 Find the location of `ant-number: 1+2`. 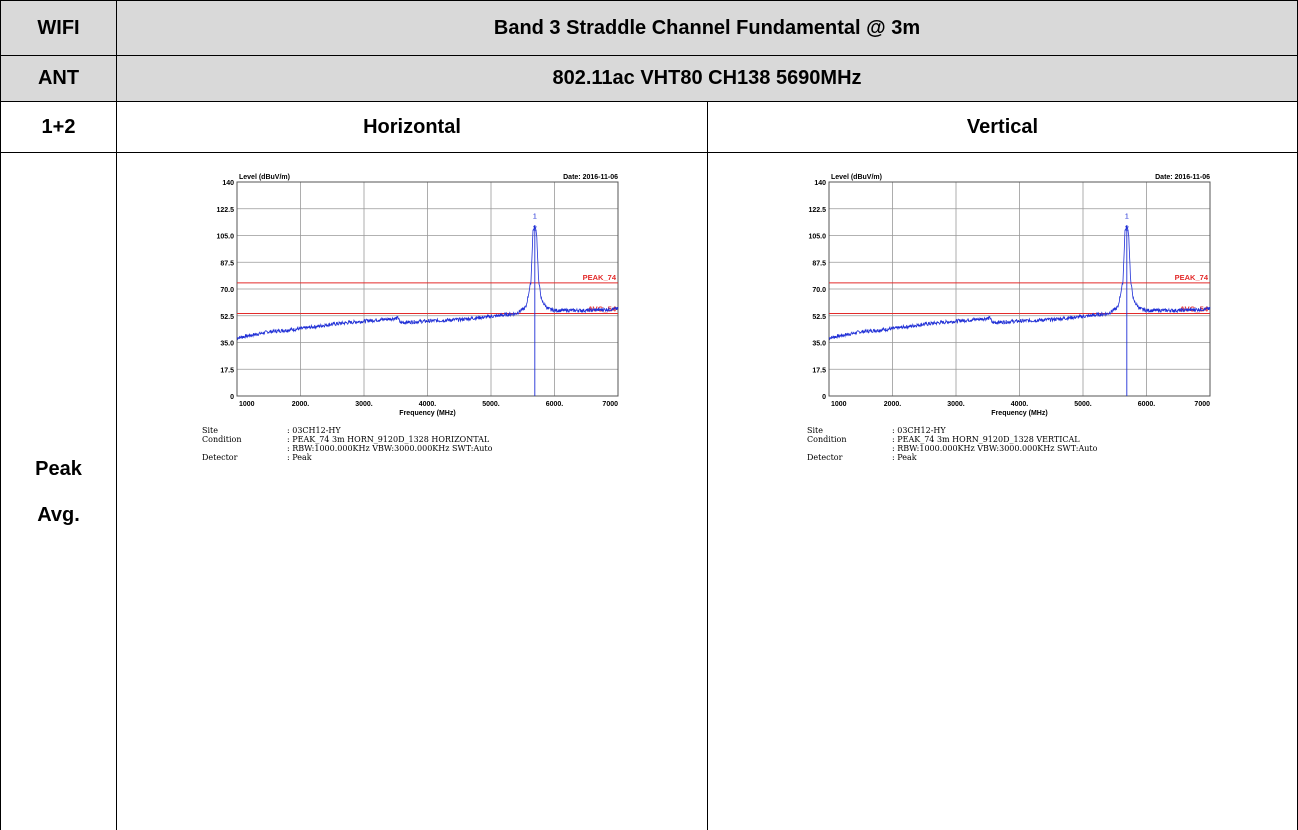

ant-number: 1+2 is located at coordinates (58, 126).